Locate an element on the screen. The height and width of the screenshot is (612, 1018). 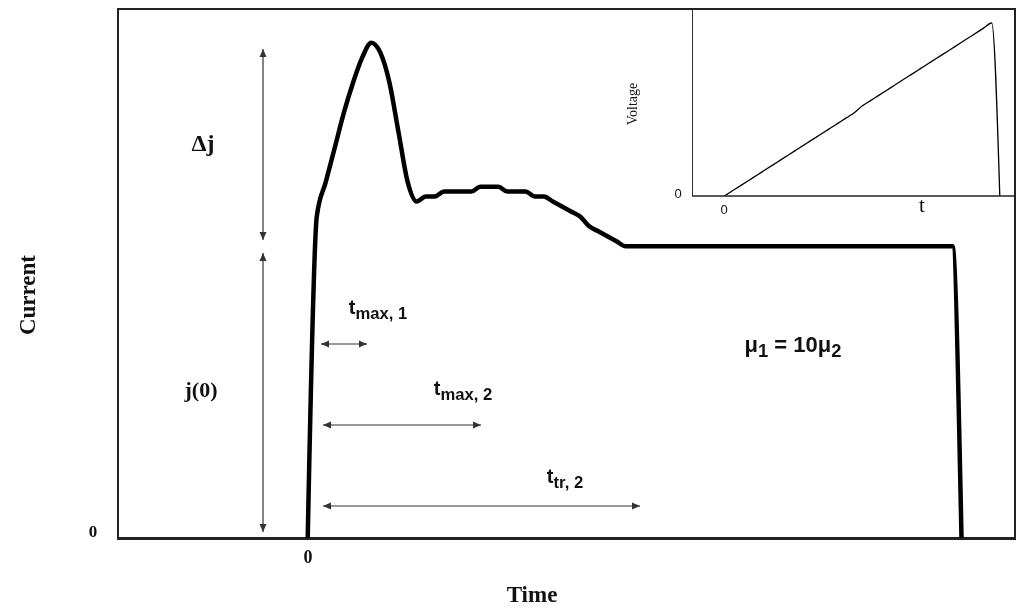
annotation: Δj is located at coordinates (203, 143).